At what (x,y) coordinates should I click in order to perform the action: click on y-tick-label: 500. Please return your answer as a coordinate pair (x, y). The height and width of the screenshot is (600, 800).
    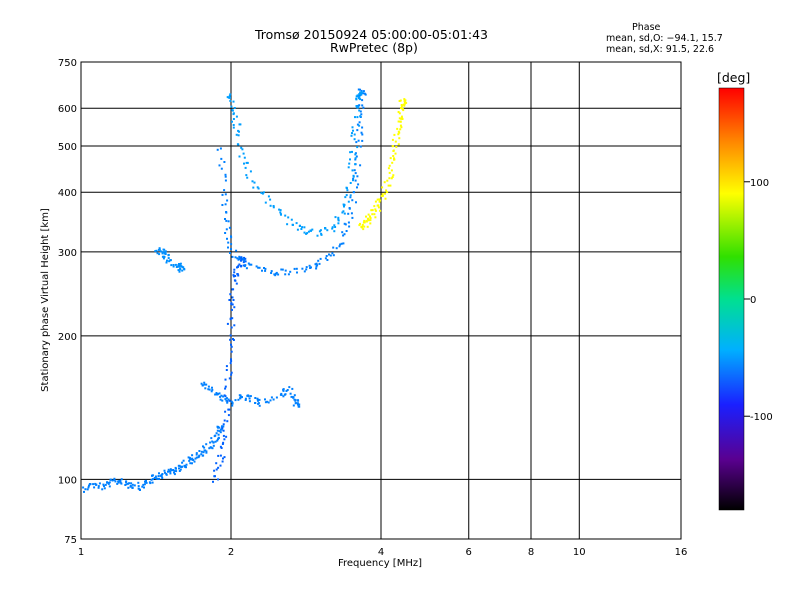
    Looking at the image, I should click on (67, 147).